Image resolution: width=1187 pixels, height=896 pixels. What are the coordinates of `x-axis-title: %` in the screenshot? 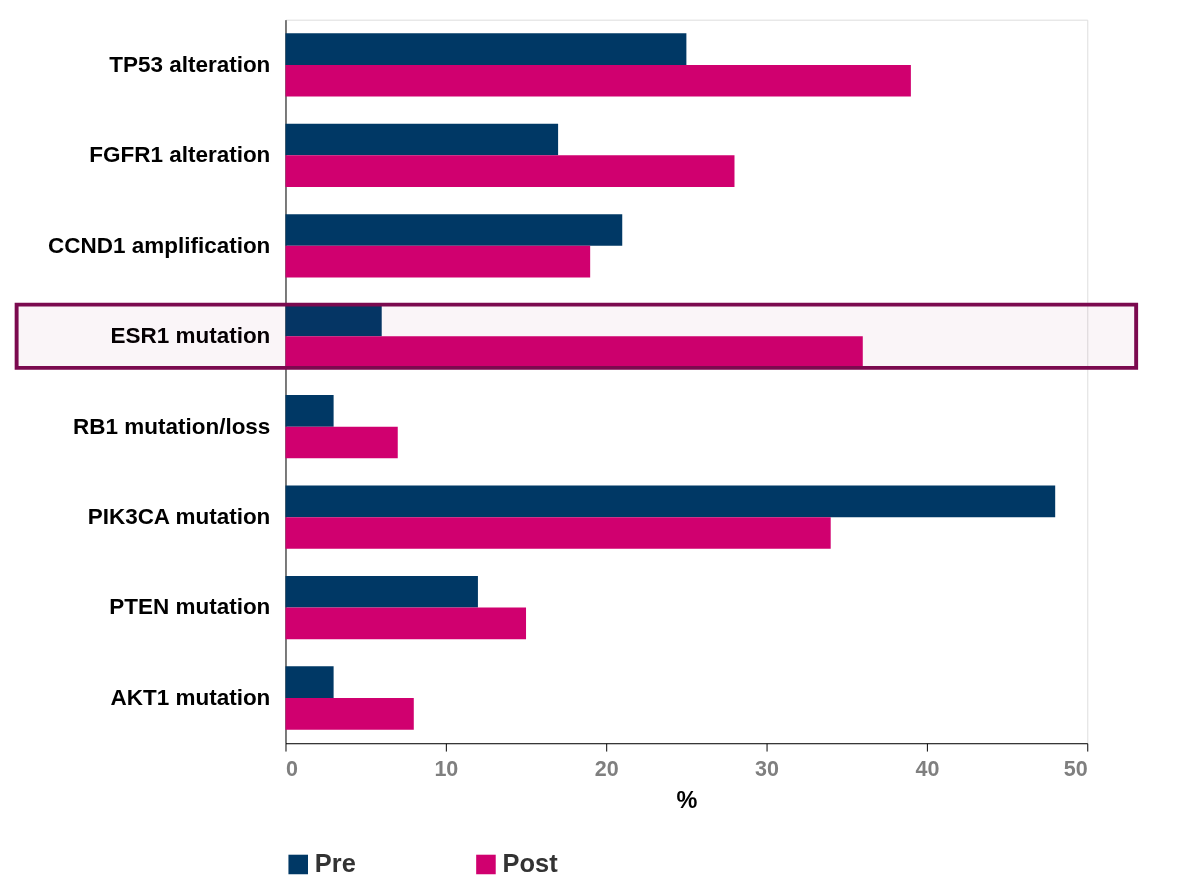 It's located at (687, 800).